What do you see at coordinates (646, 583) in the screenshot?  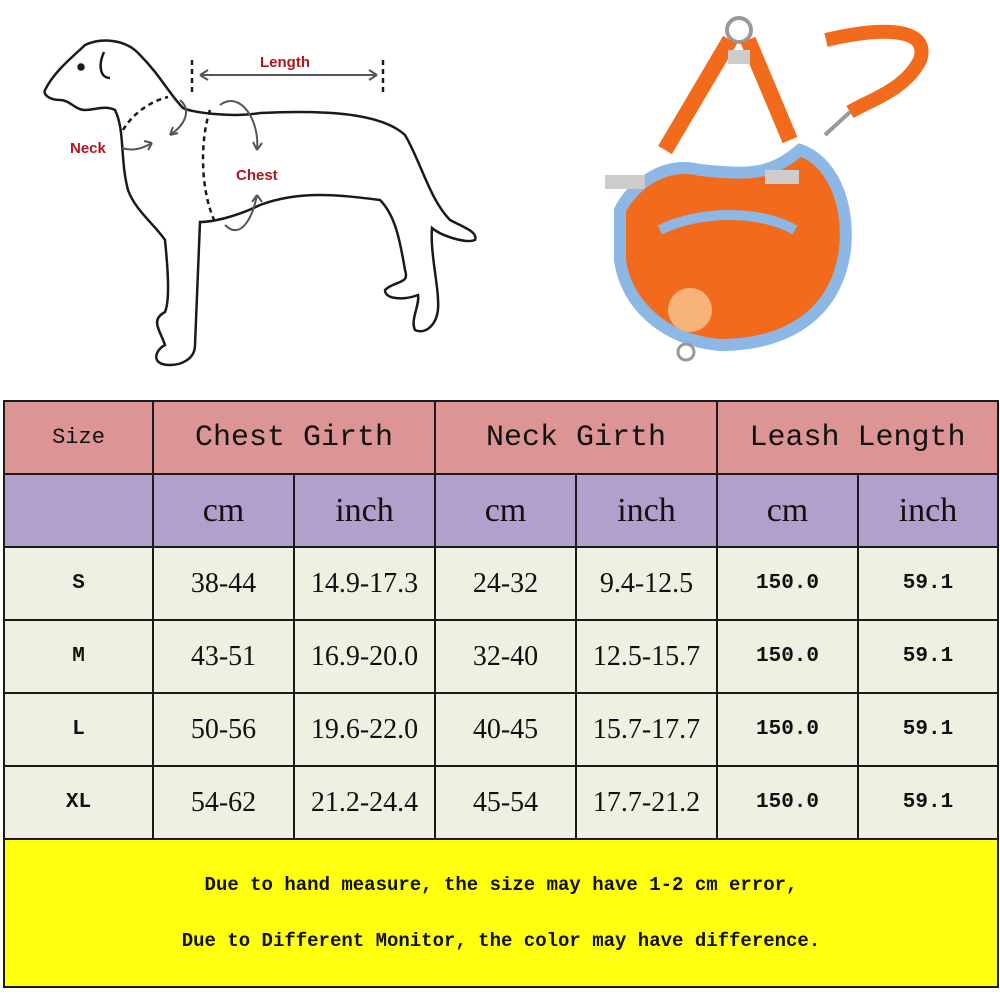 I see `neck-inch-cell: 9.4-12.5` at bounding box center [646, 583].